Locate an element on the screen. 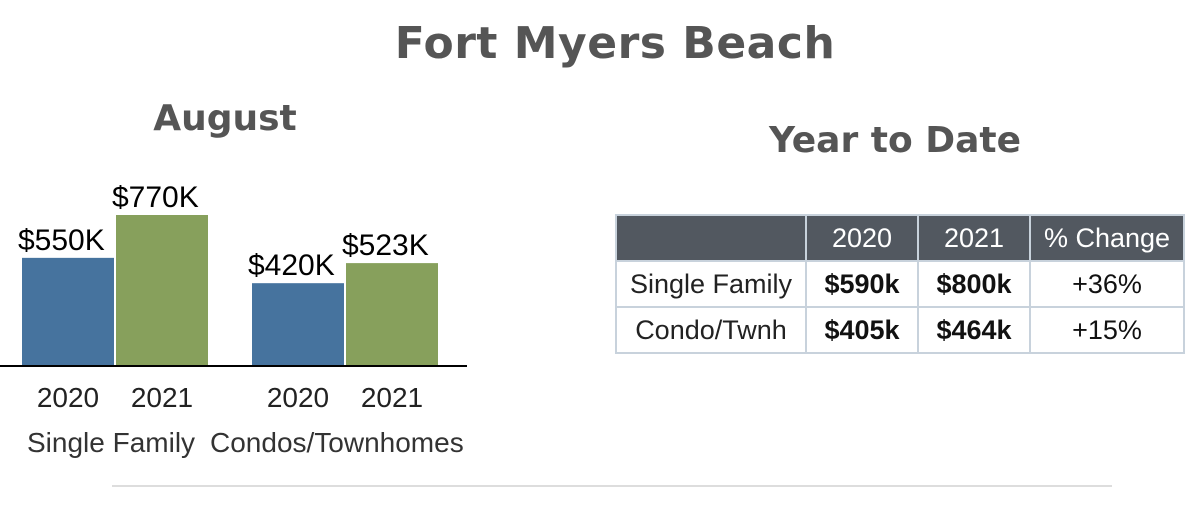 This screenshot has height=507, width=1200. ytd-header-change: % Change is located at coordinates (1107, 238).